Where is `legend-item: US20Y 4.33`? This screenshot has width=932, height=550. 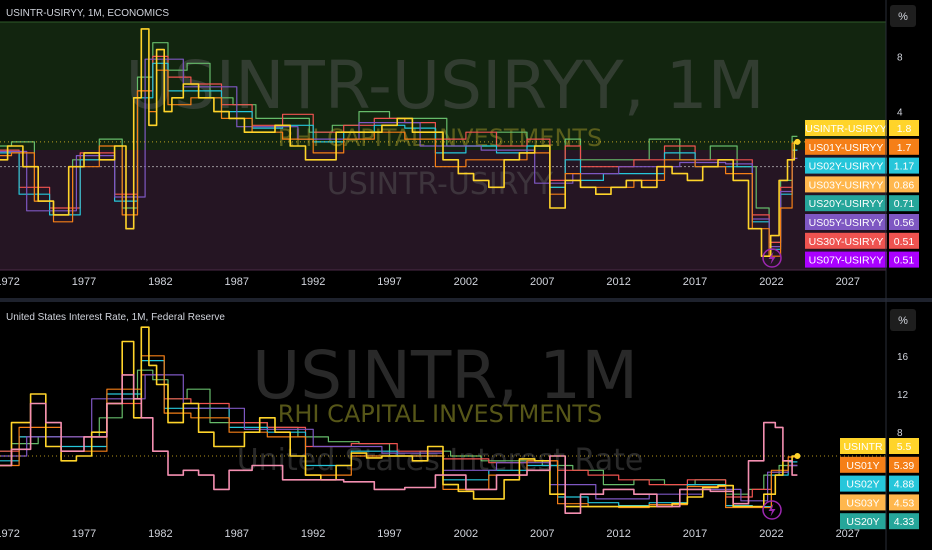
legend-item: US20Y 4.33 is located at coordinates (879, 521).